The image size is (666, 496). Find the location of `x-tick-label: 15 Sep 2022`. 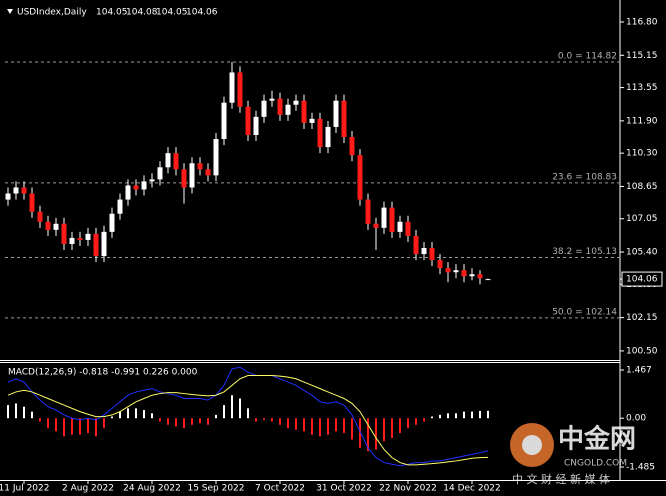

x-tick-label: 15 Sep 2022 is located at coordinates (215, 489).